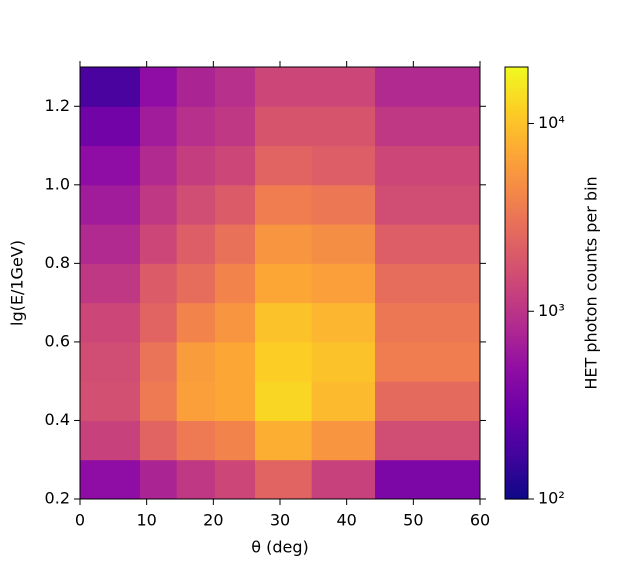  Describe the element at coordinates (57, 419) in the screenshot. I see `y-tick-label: 0.4` at that location.